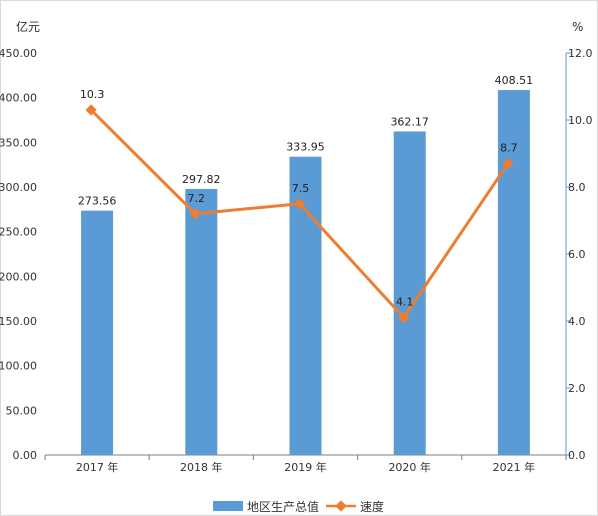  What do you see at coordinates (577, 321) in the screenshot?
I see `right-tick-label: 4.0` at bounding box center [577, 321].